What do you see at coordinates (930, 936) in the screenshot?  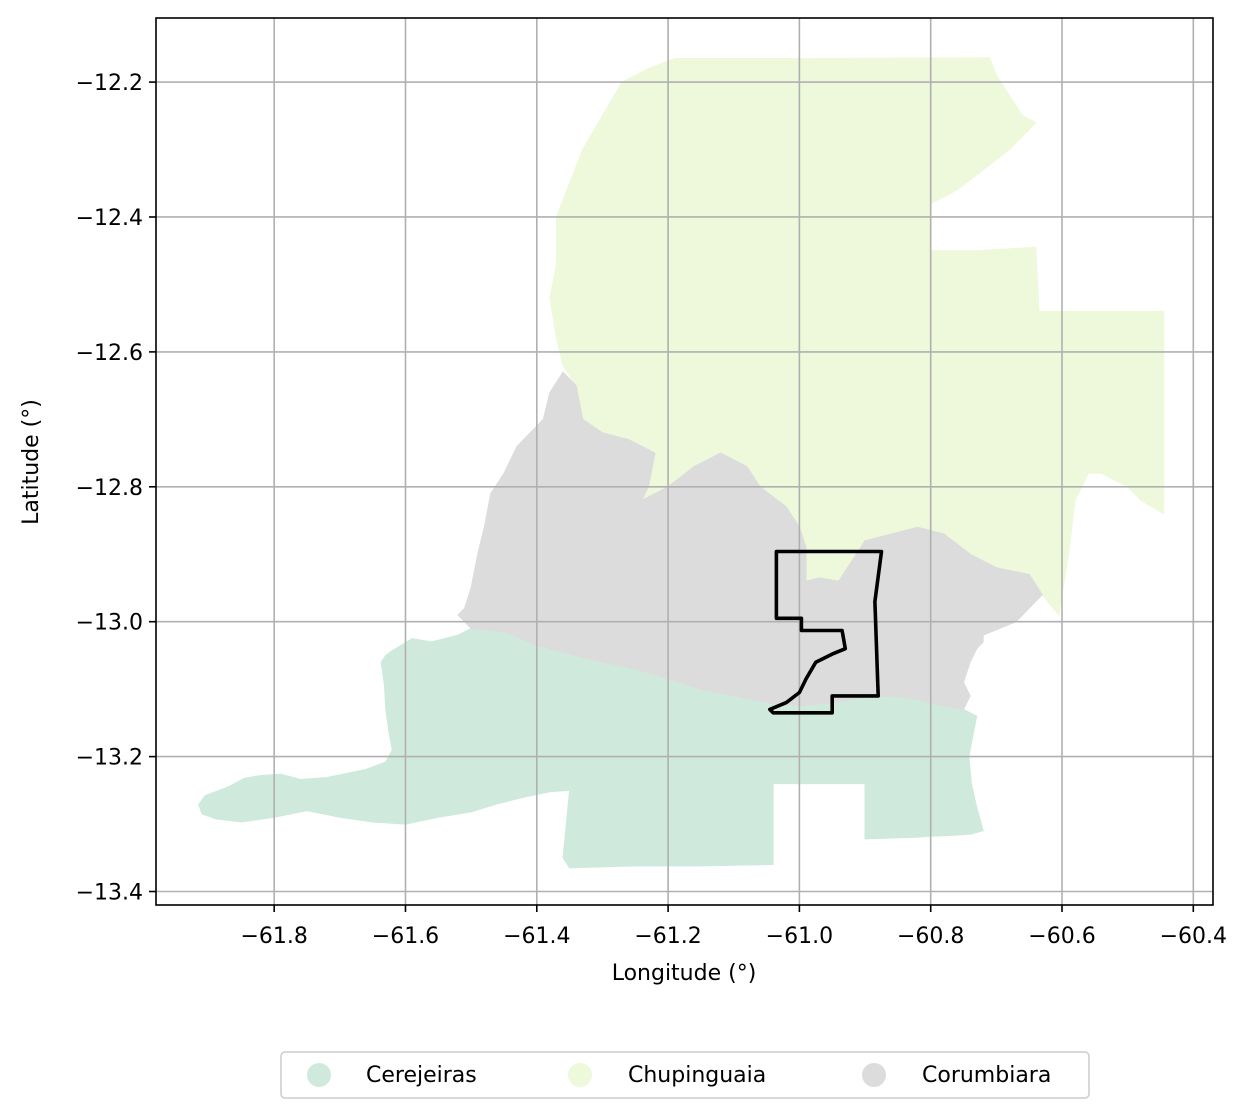 I see `x-tick-label: −60.8` at bounding box center [930, 936].